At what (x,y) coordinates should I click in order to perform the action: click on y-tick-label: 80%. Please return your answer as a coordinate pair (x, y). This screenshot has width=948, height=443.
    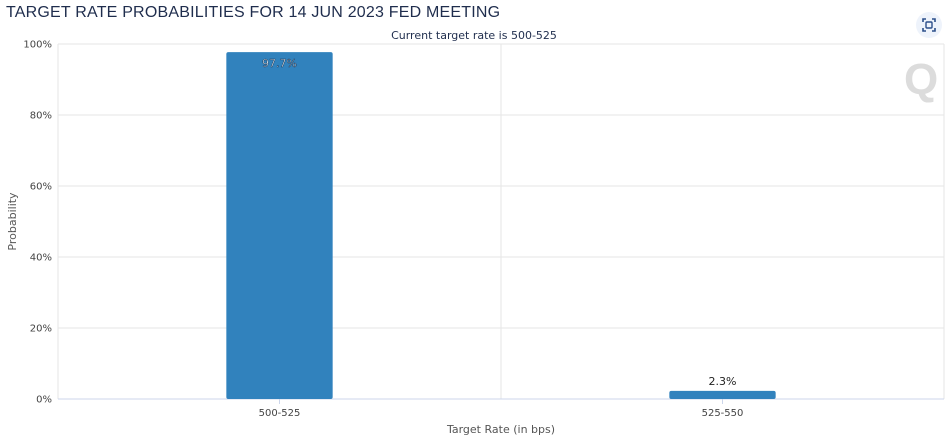
    Looking at the image, I should click on (41, 116).